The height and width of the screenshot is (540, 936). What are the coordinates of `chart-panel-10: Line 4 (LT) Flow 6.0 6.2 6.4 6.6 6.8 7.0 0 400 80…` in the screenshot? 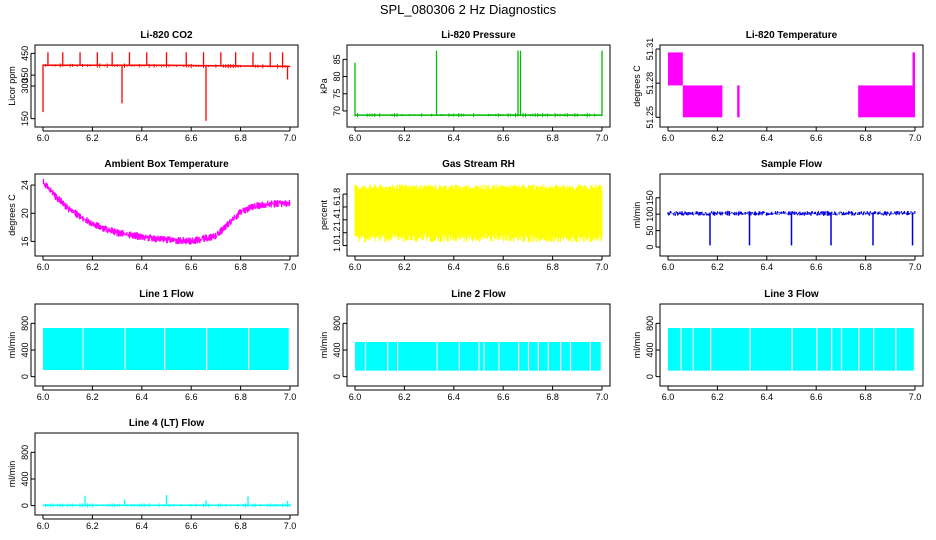 It's located at (153, 474).